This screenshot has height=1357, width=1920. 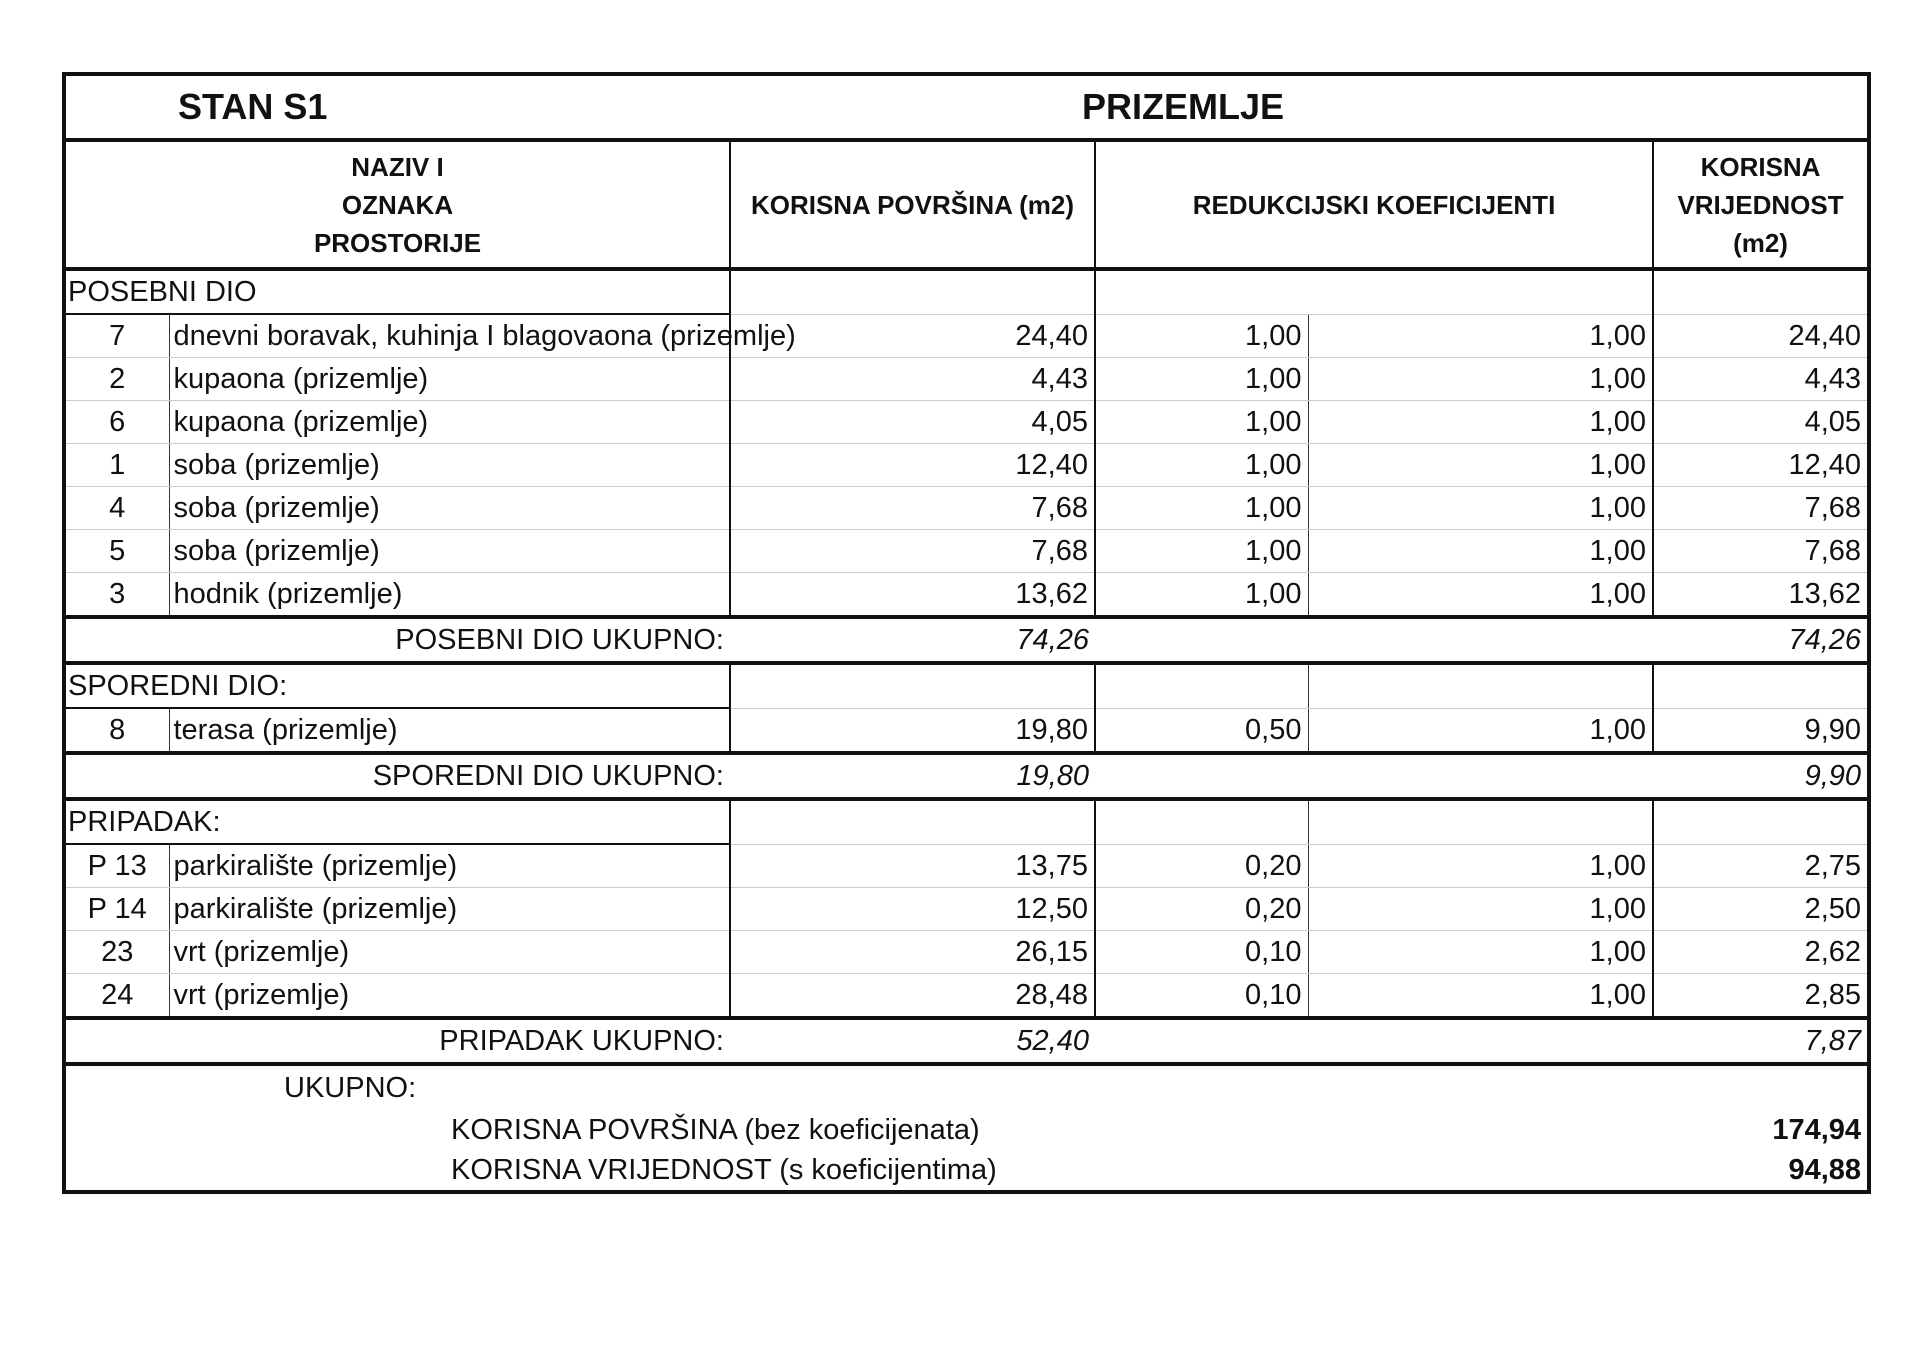 I want to click on table-row: 3 hodnik (prizemlje) 13,62 1,00 1,00 13,62, so click(x=967, y=595).